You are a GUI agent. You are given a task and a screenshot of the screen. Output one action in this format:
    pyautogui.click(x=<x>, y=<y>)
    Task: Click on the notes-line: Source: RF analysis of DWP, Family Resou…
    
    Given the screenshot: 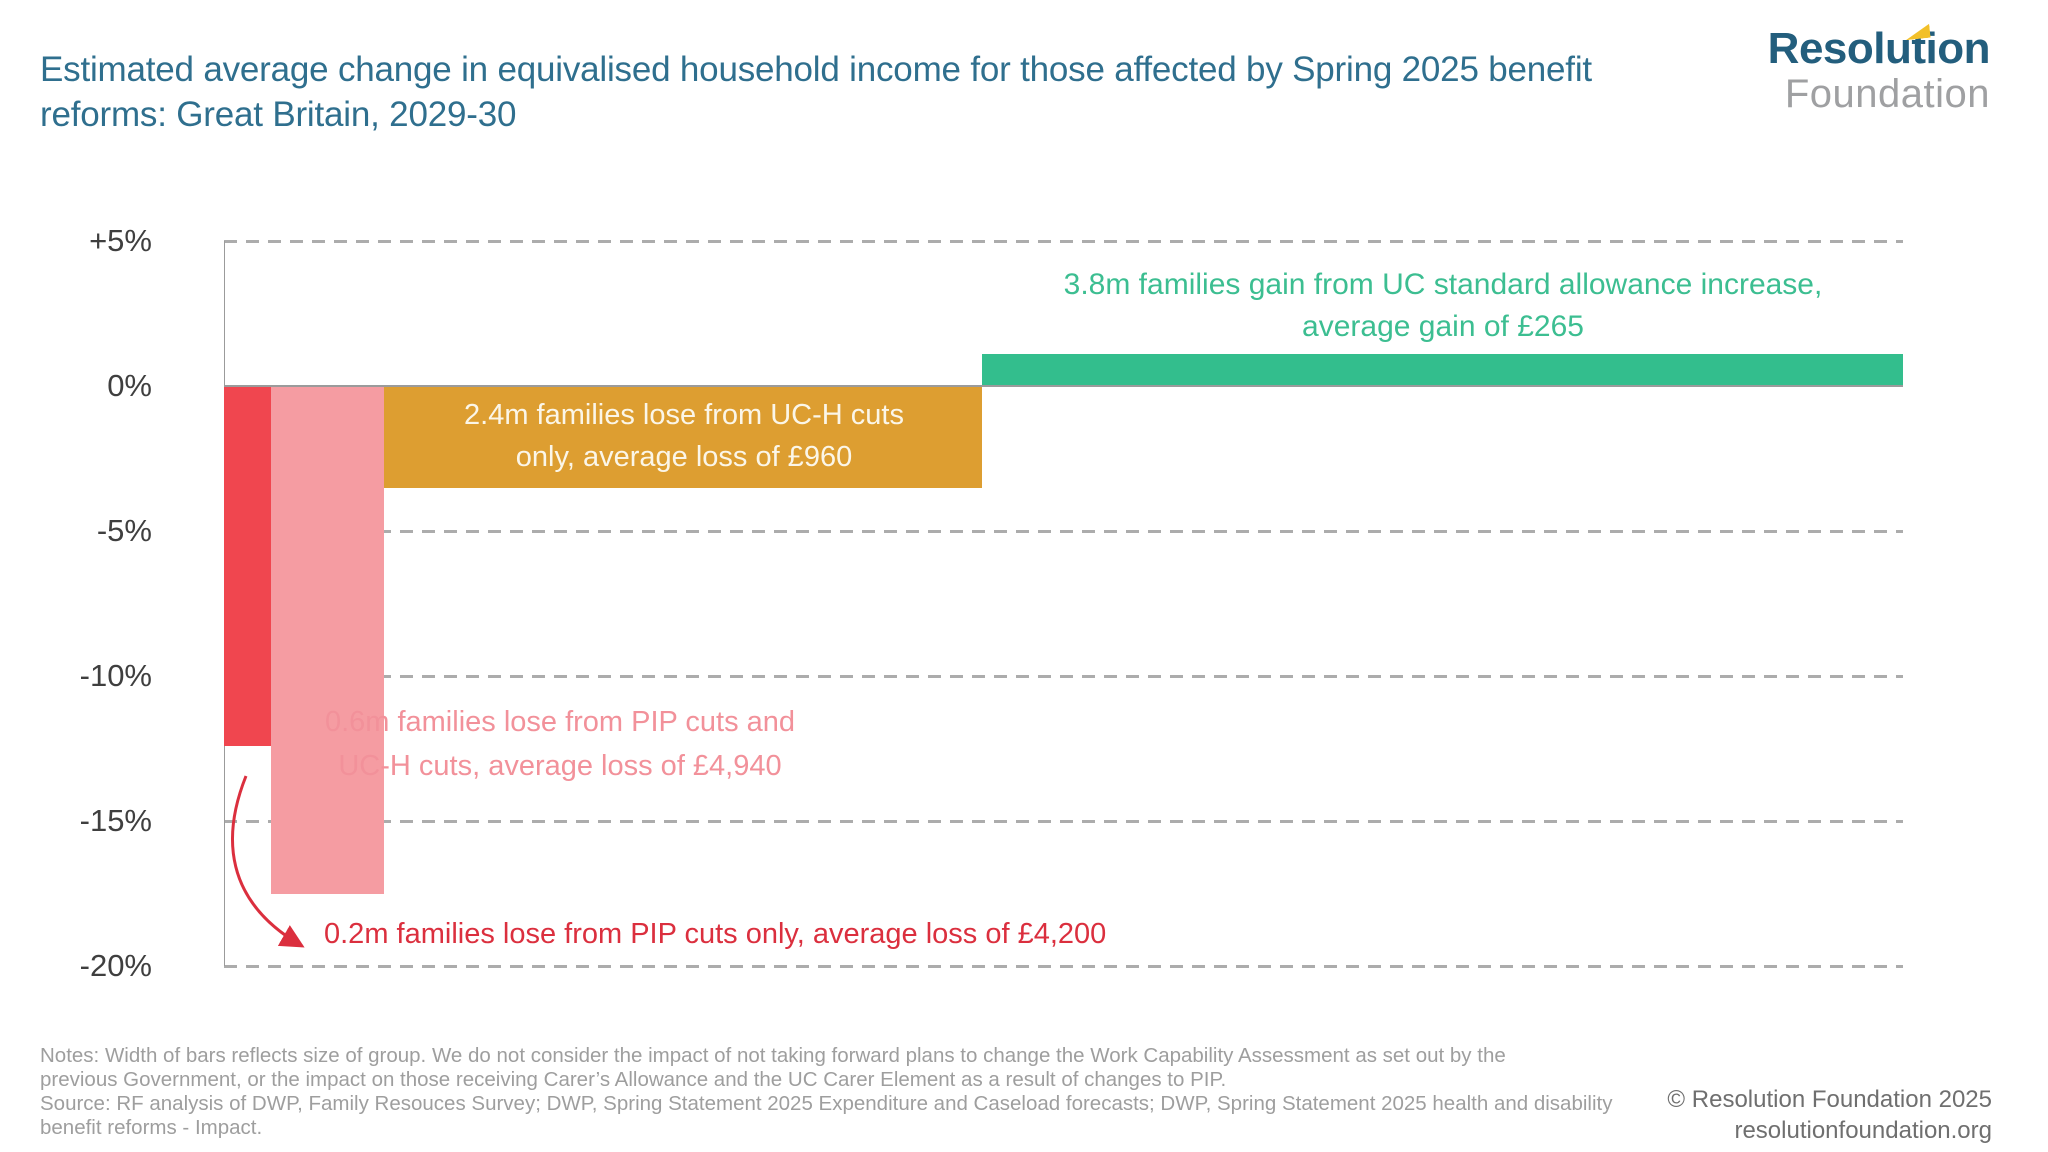 What is the action you would take?
    pyautogui.click(x=826, y=1103)
    